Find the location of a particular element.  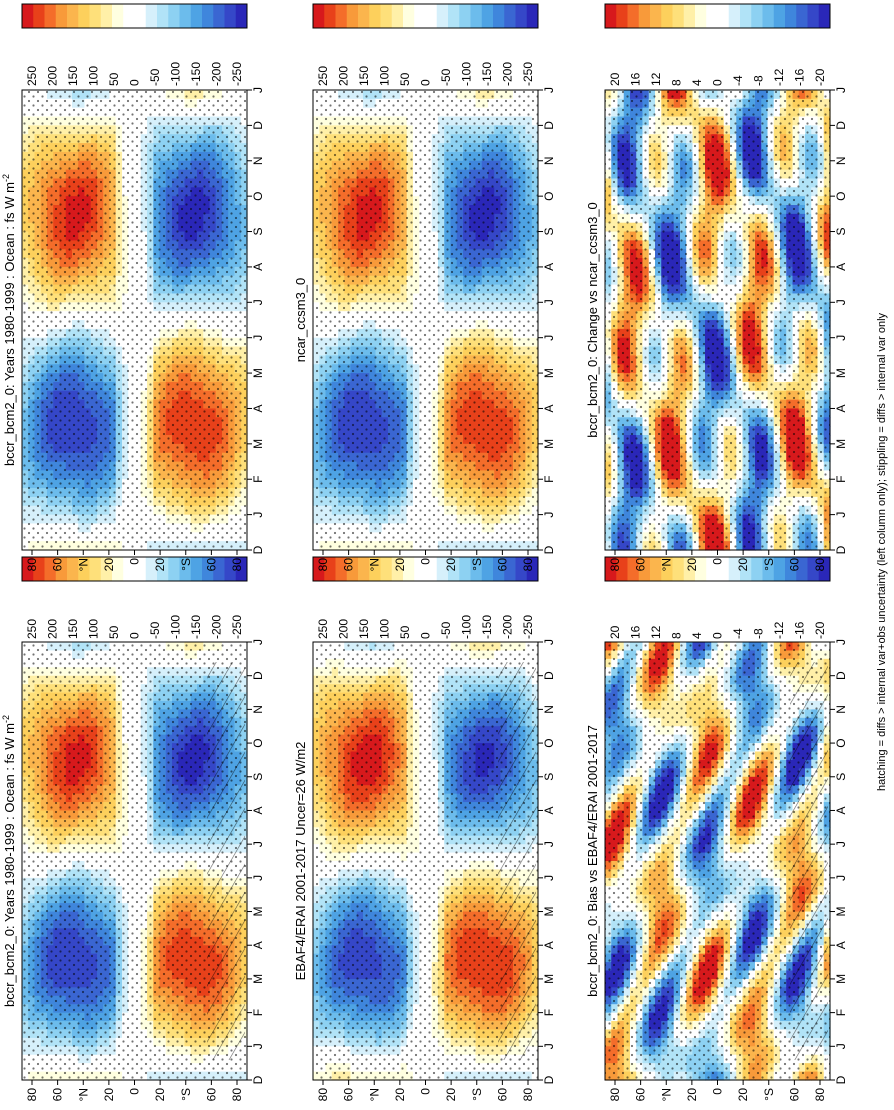

hatch-overlay is located at coordinates (226, 861).